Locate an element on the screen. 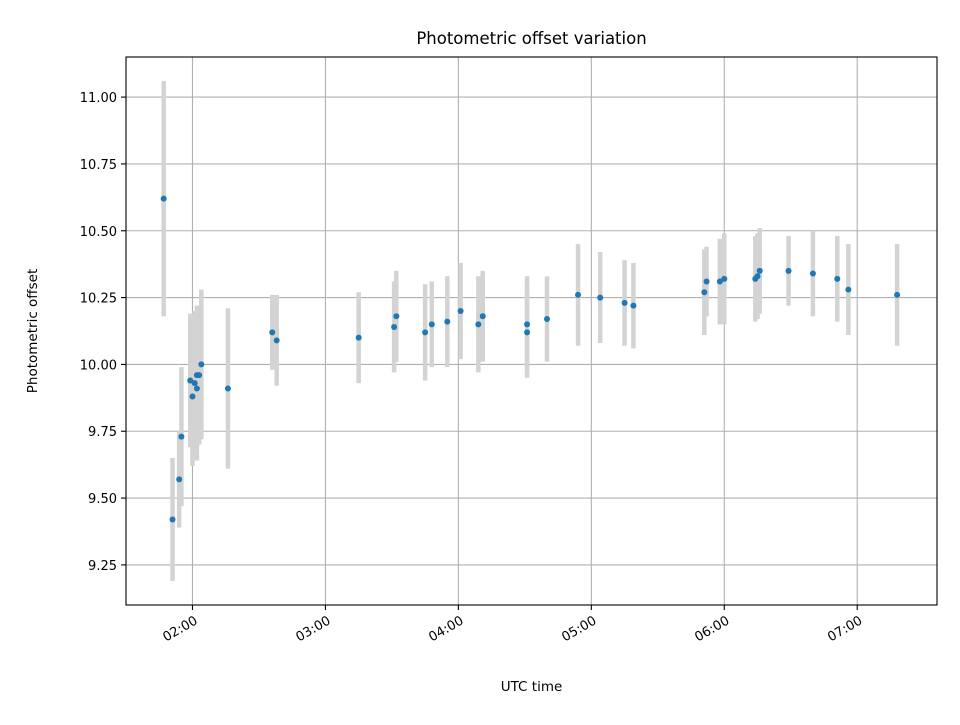  x-axis-label: UTC time is located at coordinates (532, 687).